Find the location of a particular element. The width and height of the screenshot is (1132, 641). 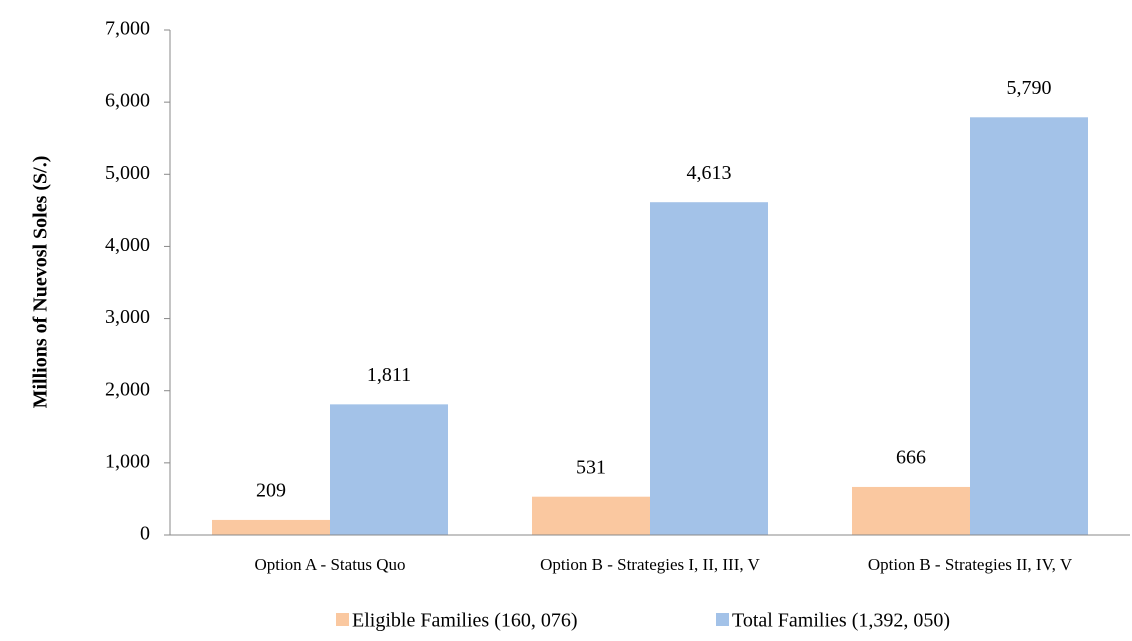

y-tick-label: 3,000 is located at coordinates (127, 317).